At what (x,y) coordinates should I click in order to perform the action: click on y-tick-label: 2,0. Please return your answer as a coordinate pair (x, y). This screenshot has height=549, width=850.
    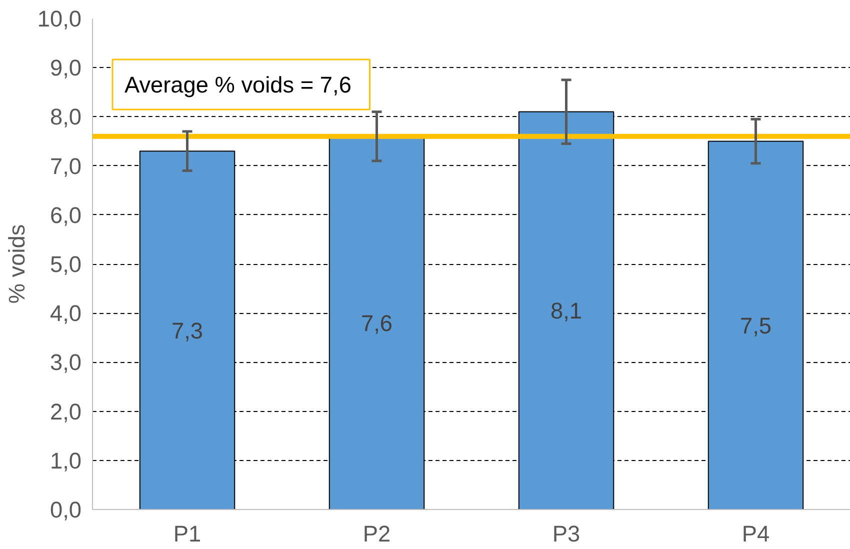
    Looking at the image, I should click on (66, 411).